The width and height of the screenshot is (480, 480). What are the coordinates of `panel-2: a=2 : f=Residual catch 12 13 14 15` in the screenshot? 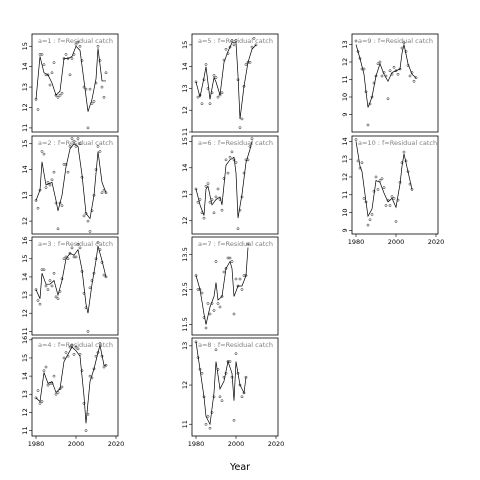 It's located at (70, 185).